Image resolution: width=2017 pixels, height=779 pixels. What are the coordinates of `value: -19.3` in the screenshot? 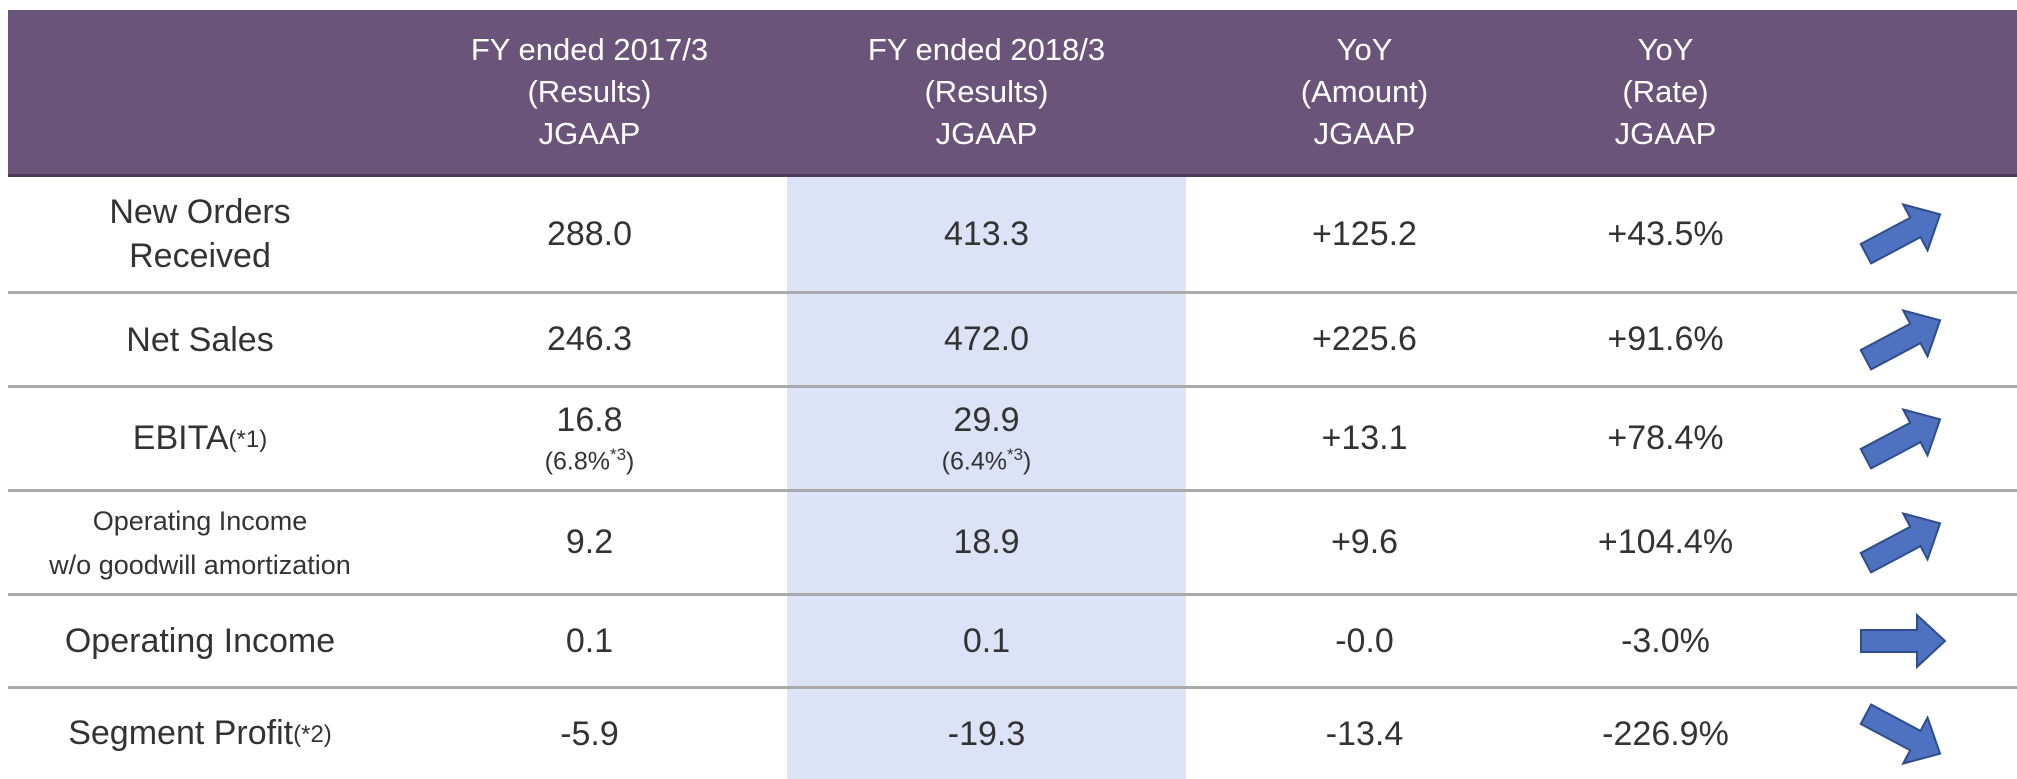 It's located at (987, 734).